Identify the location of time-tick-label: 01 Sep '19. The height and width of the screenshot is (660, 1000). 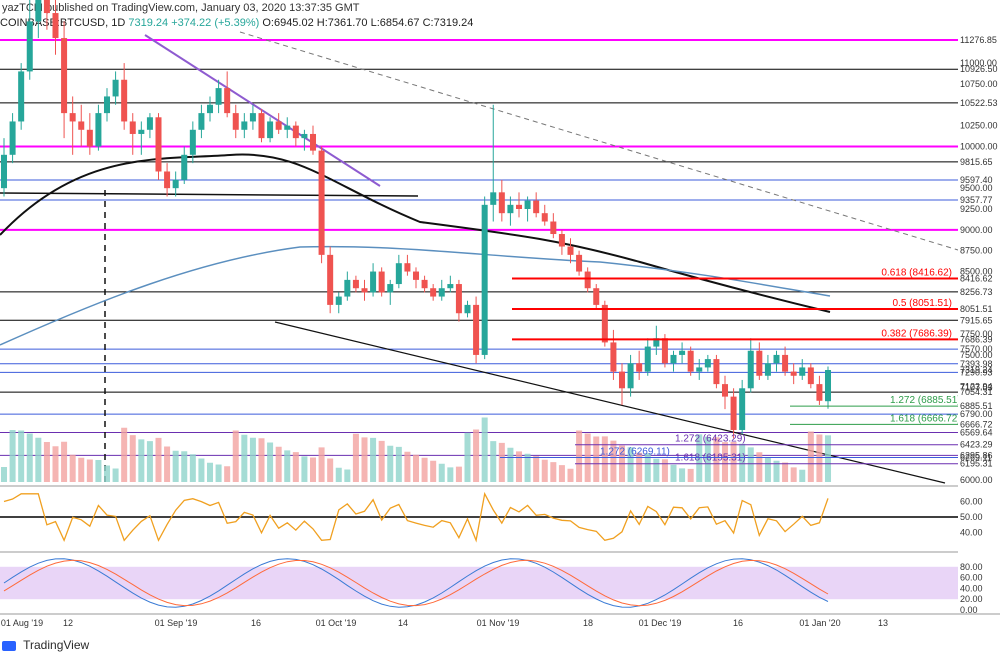
(176, 623).